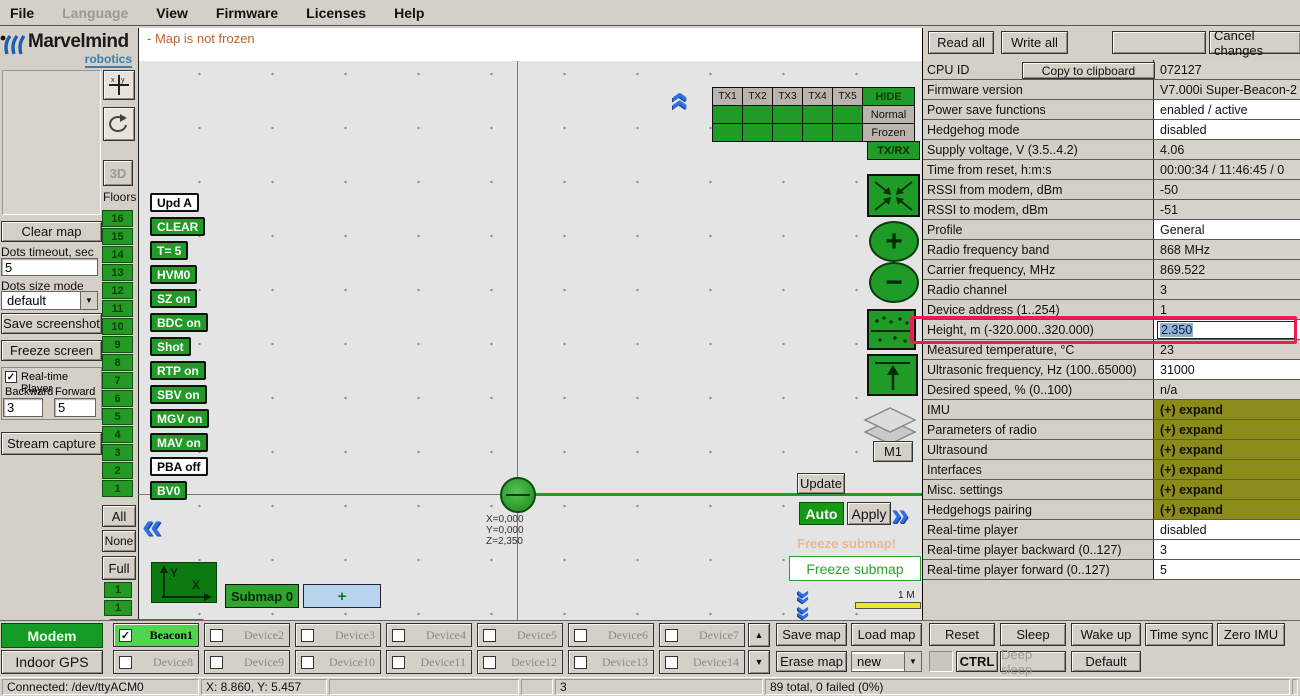 The image size is (1300, 696). Describe the element at coordinates (338, 662) in the screenshot. I see `device-button: Device10` at that location.